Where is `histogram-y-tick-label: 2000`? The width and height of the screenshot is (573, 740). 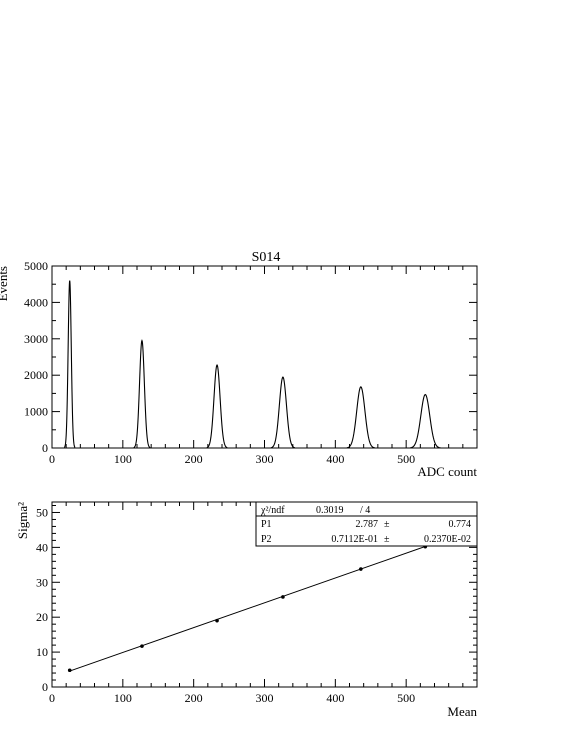
histogram-y-tick-label: 2000 is located at coordinates (36, 375).